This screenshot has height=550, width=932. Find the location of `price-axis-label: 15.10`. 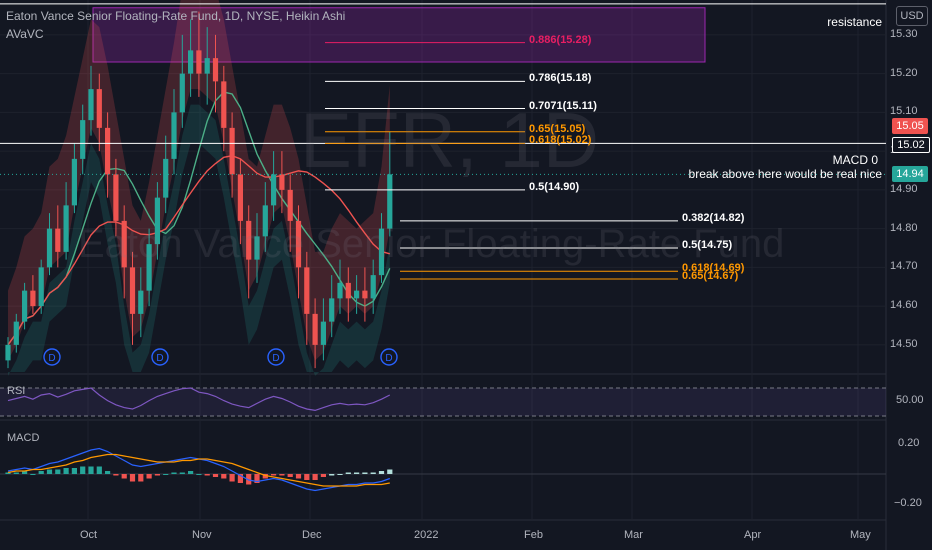

price-axis-label: 15.10 is located at coordinates (904, 111).